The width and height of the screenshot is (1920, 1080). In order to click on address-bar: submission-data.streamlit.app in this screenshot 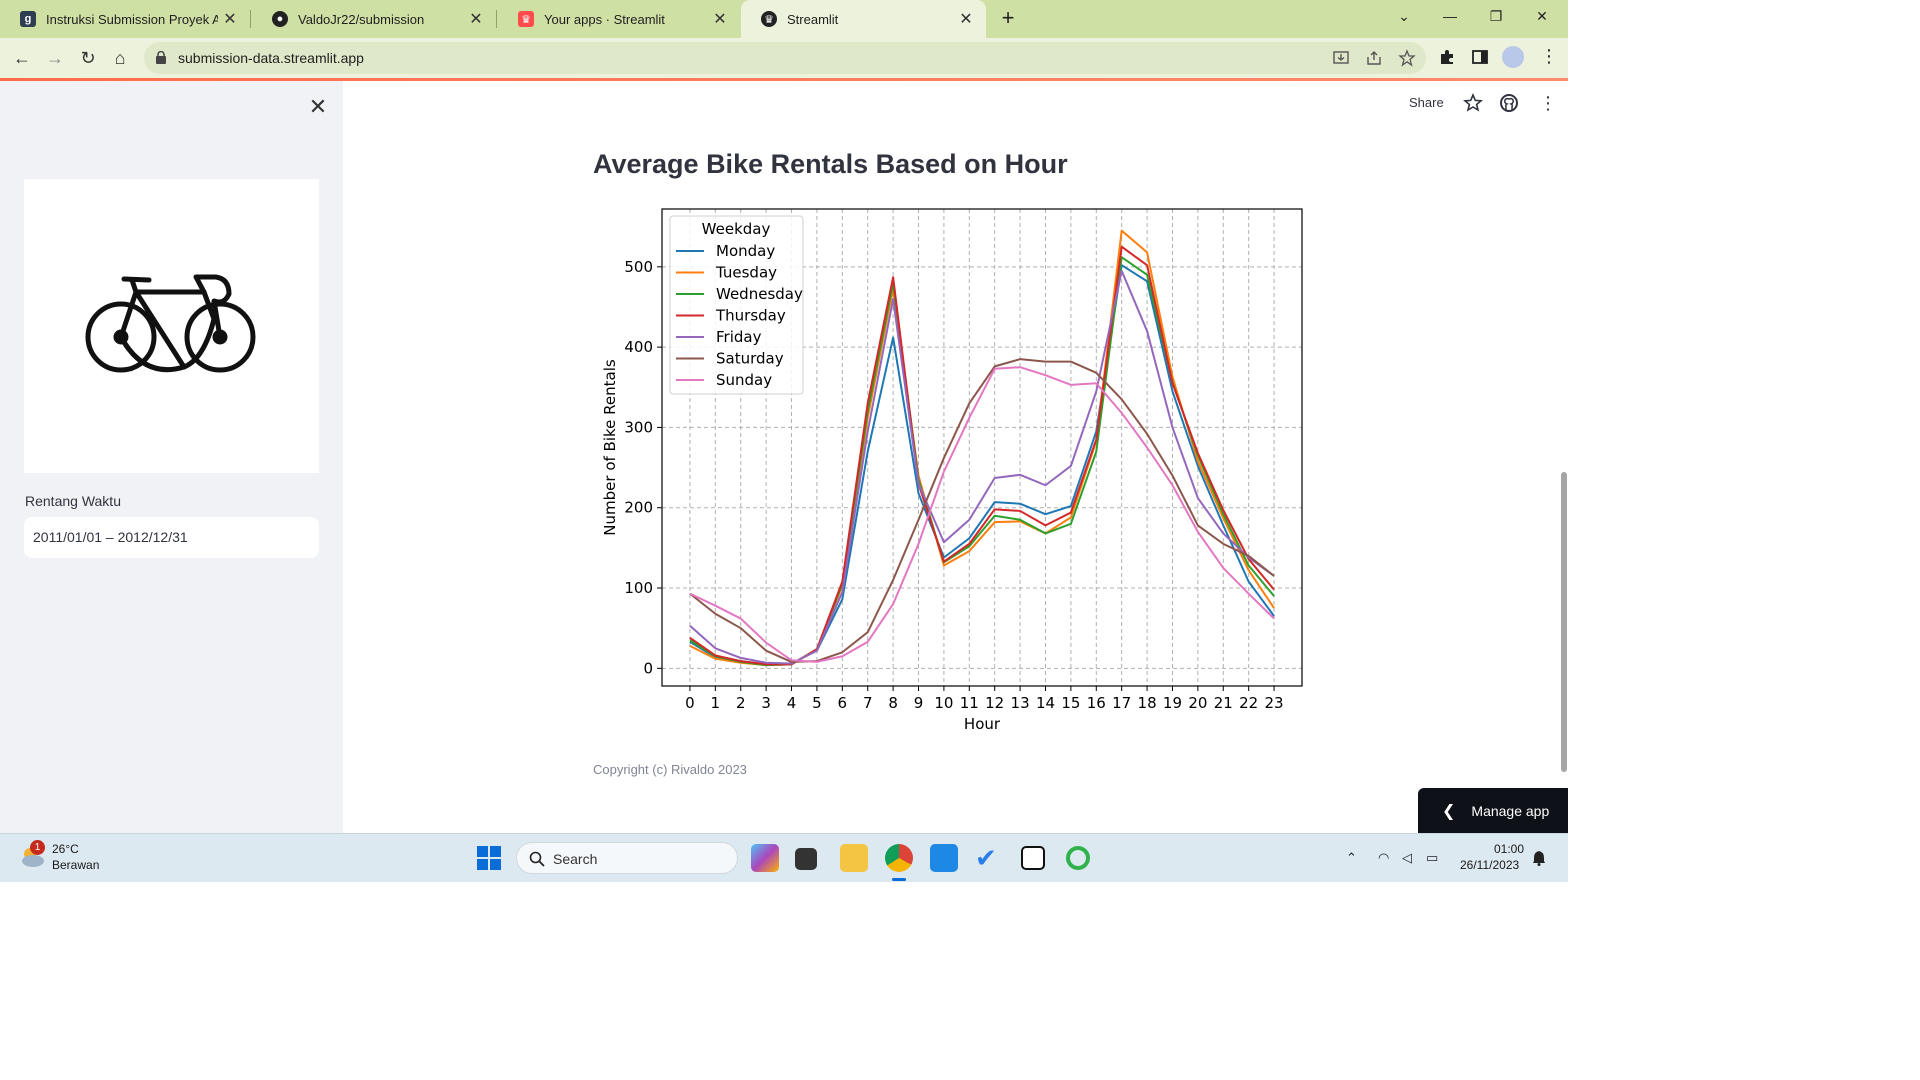, I will do `click(785, 58)`.